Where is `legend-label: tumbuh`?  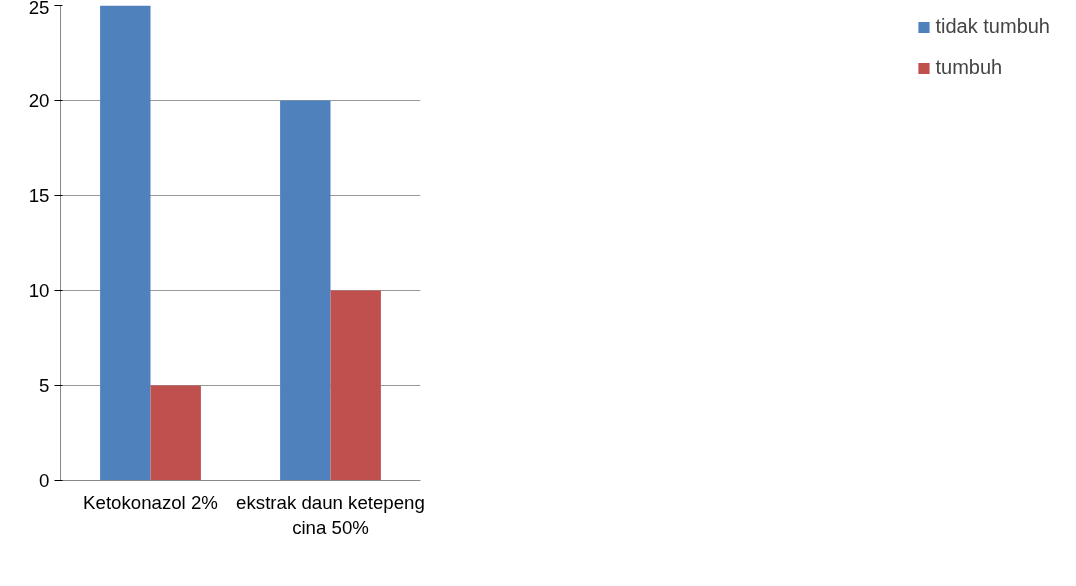 legend-label: tumbuh is located at coordinates (969, 67).